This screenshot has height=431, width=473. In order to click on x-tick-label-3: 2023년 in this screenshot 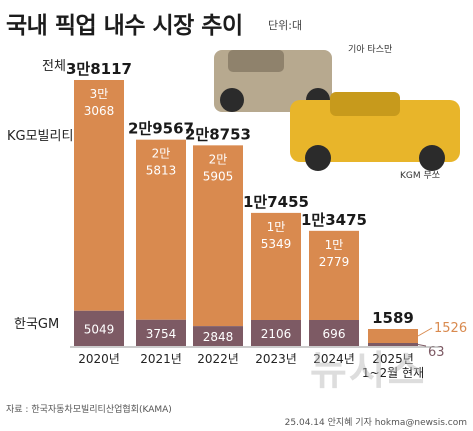, I will do `click(276, 359)`.